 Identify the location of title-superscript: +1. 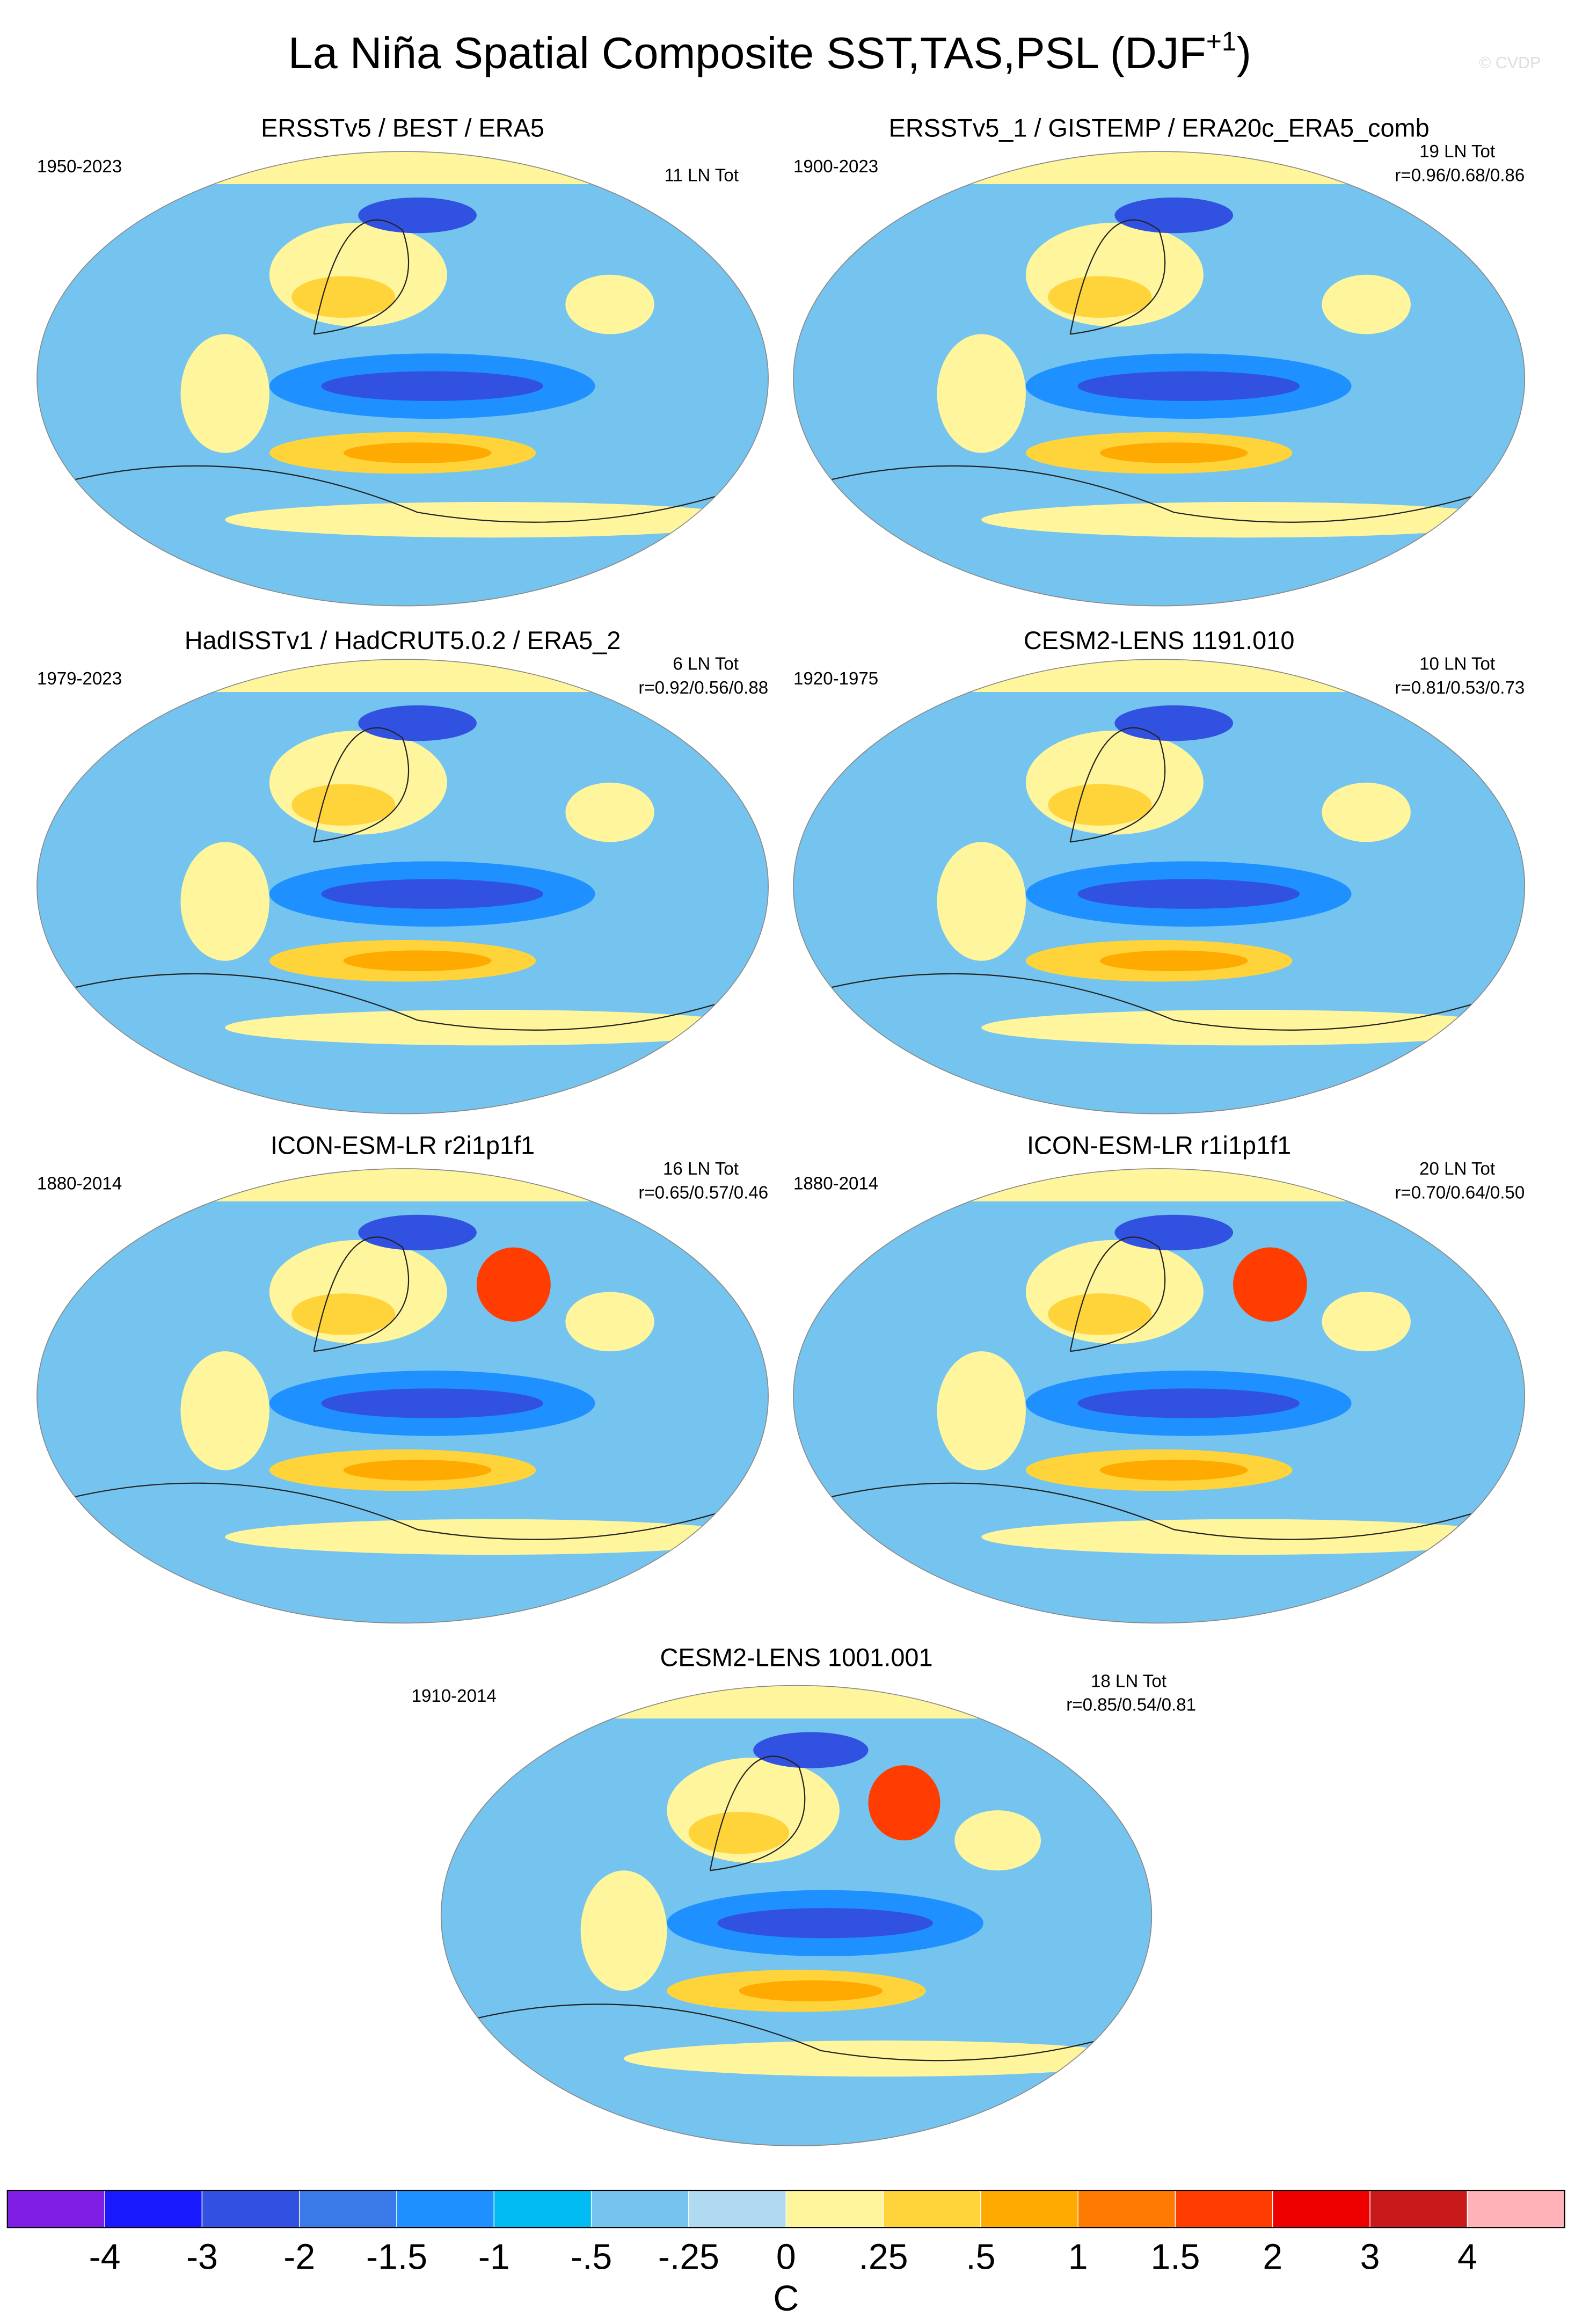
(1221, 41).